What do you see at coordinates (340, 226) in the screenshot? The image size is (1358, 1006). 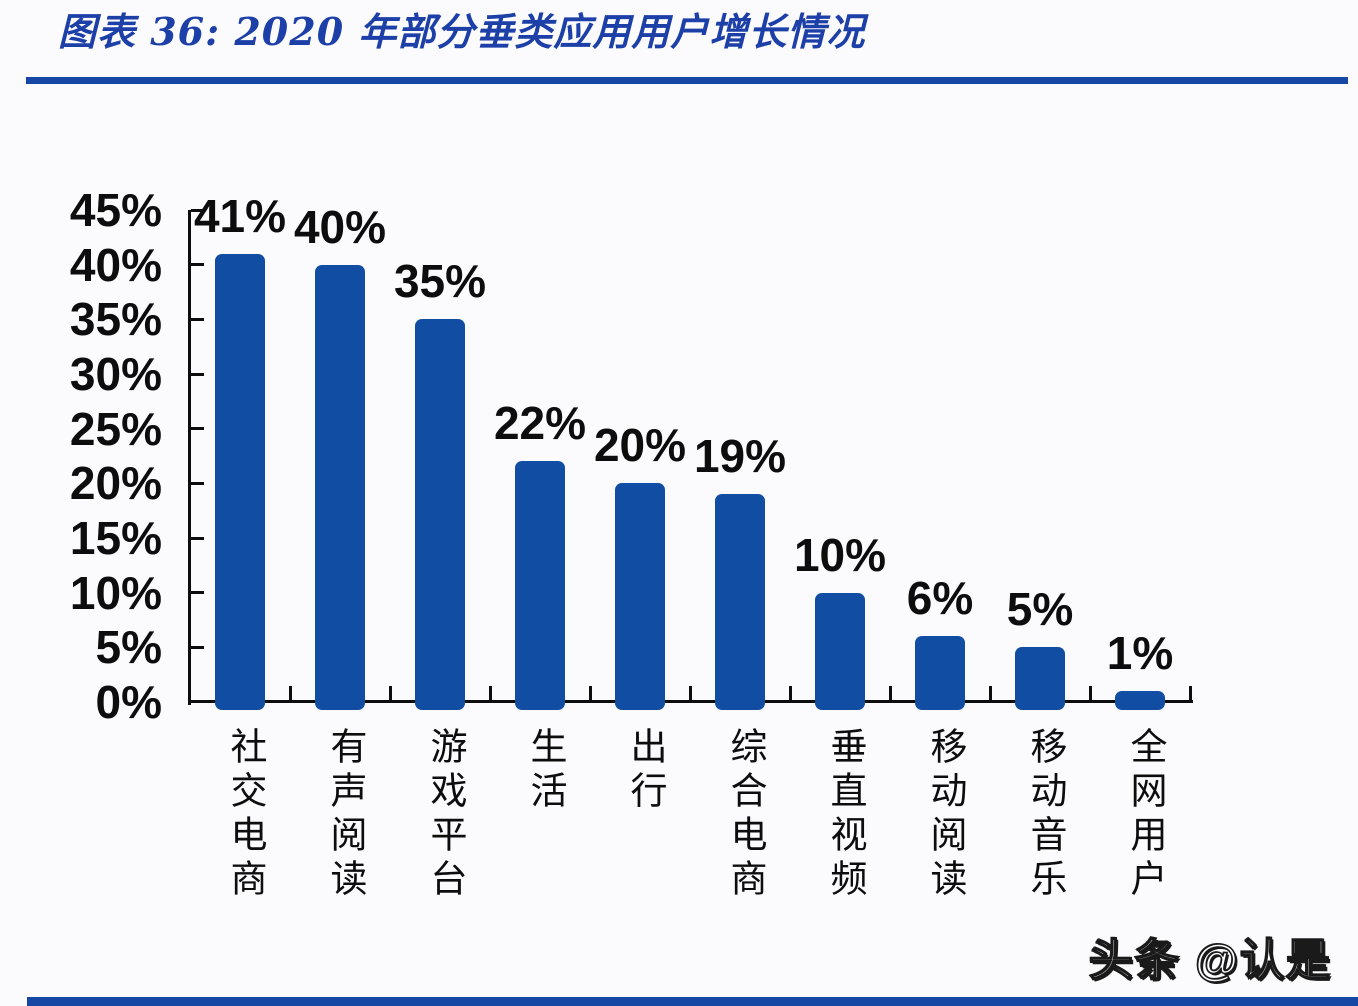 I see `bar-value-label: 40%` at bounding box center [340, 226].